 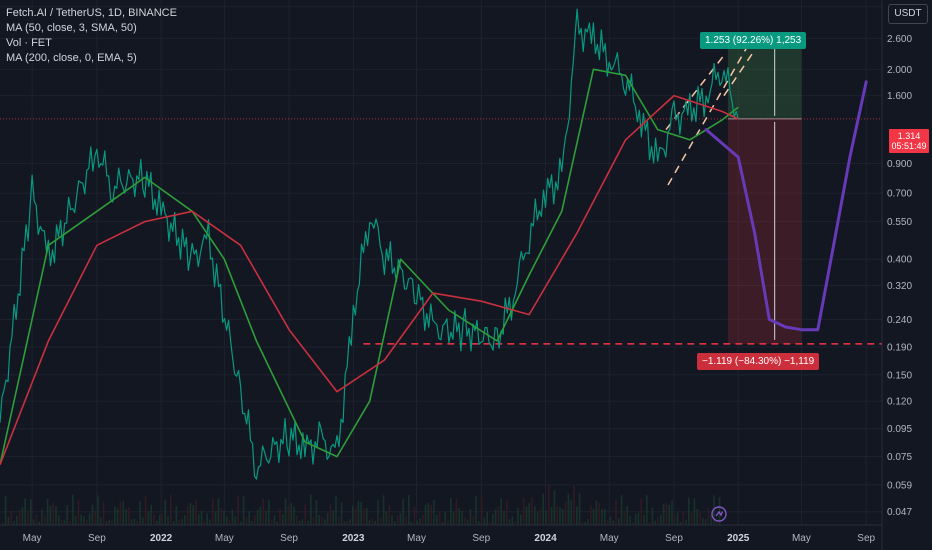 I want to click on y-tick-label: 0.900, so click(x=899, y=164).